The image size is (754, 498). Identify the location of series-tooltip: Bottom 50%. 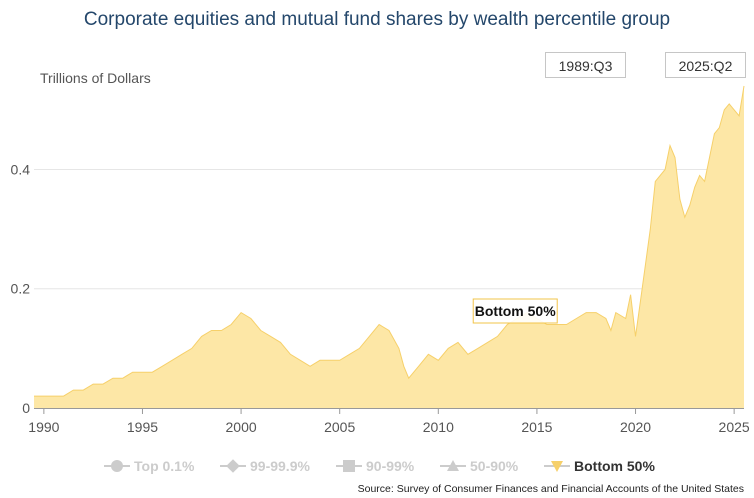
(515, 311).